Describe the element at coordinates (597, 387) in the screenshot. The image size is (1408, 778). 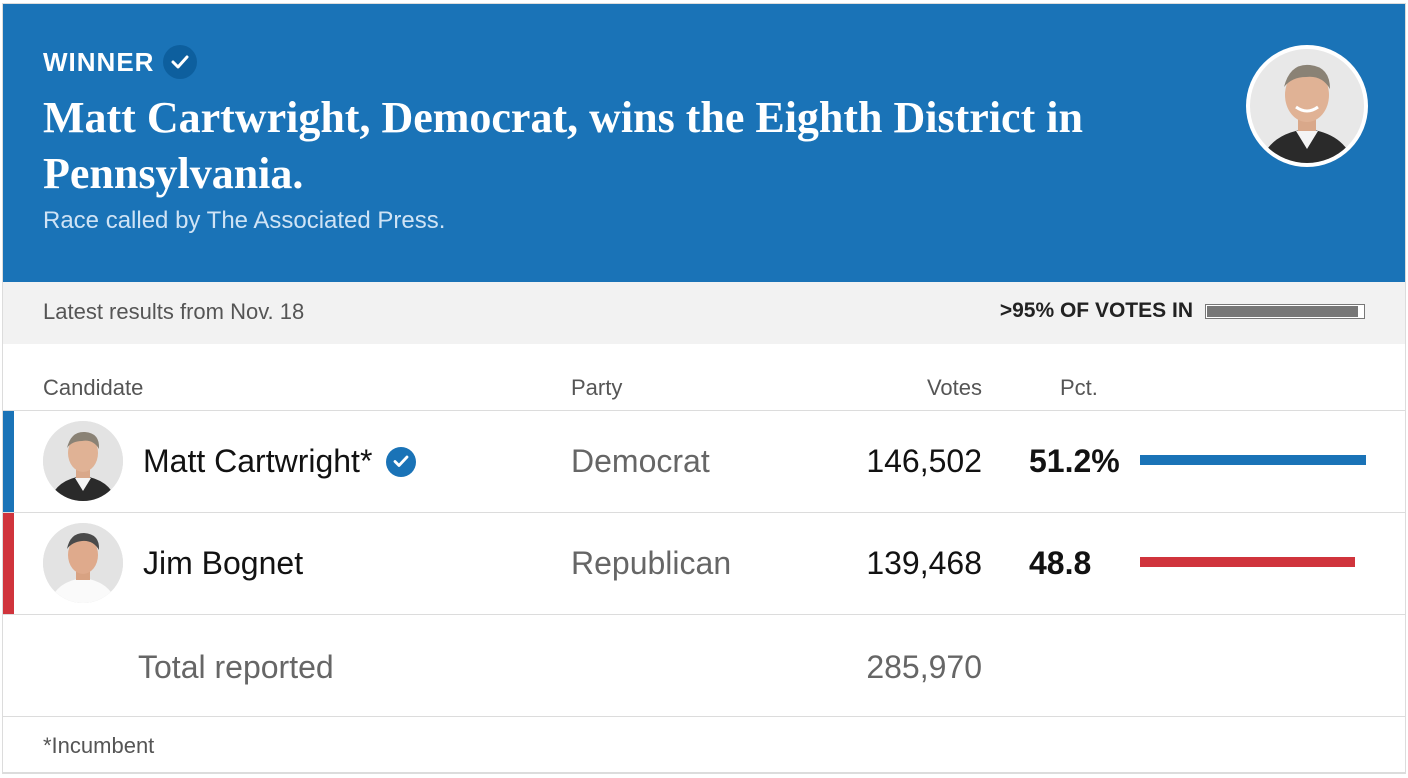
I see `column-header-party: Party` at that location.